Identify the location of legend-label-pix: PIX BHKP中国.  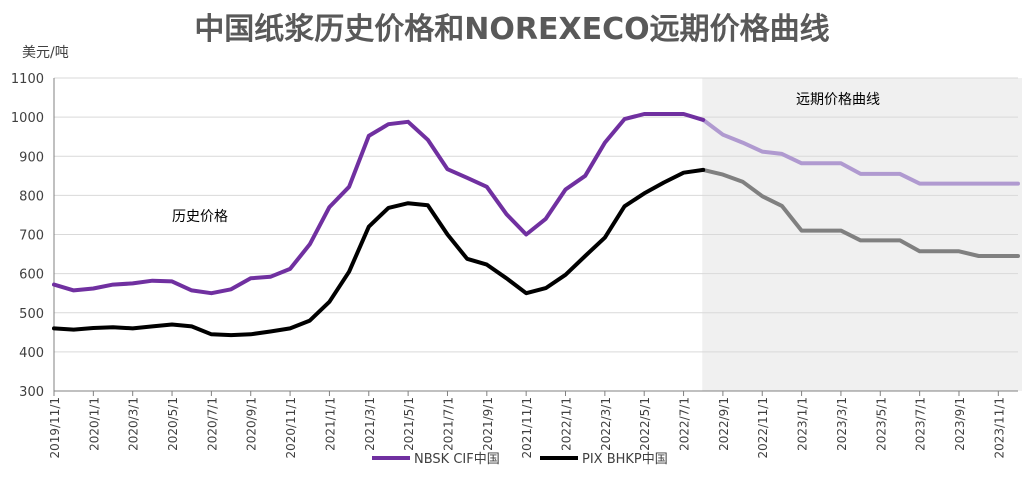
(625, 459).